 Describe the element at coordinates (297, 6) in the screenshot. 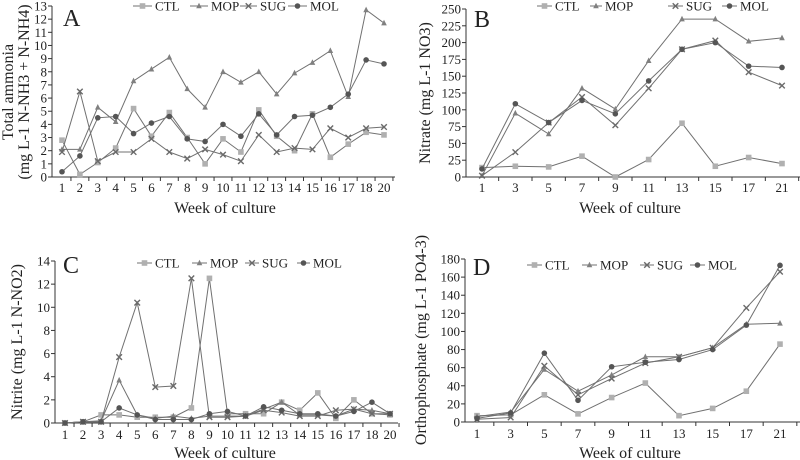

I see `legend-marker-MOL` at that location.